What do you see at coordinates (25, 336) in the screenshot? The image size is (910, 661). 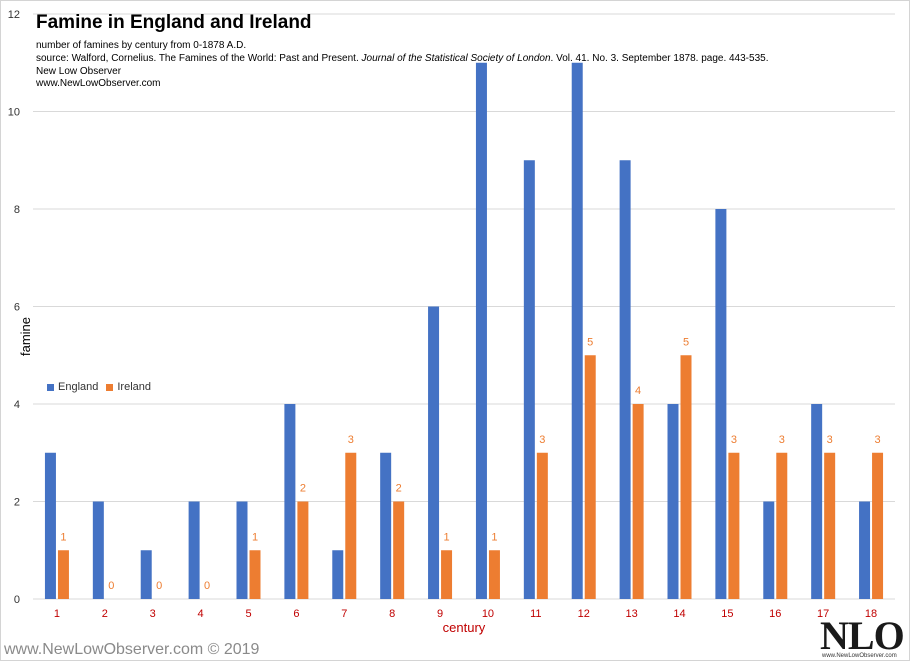 I see `y-axis-label: famine` at bounding box center [25, 336].